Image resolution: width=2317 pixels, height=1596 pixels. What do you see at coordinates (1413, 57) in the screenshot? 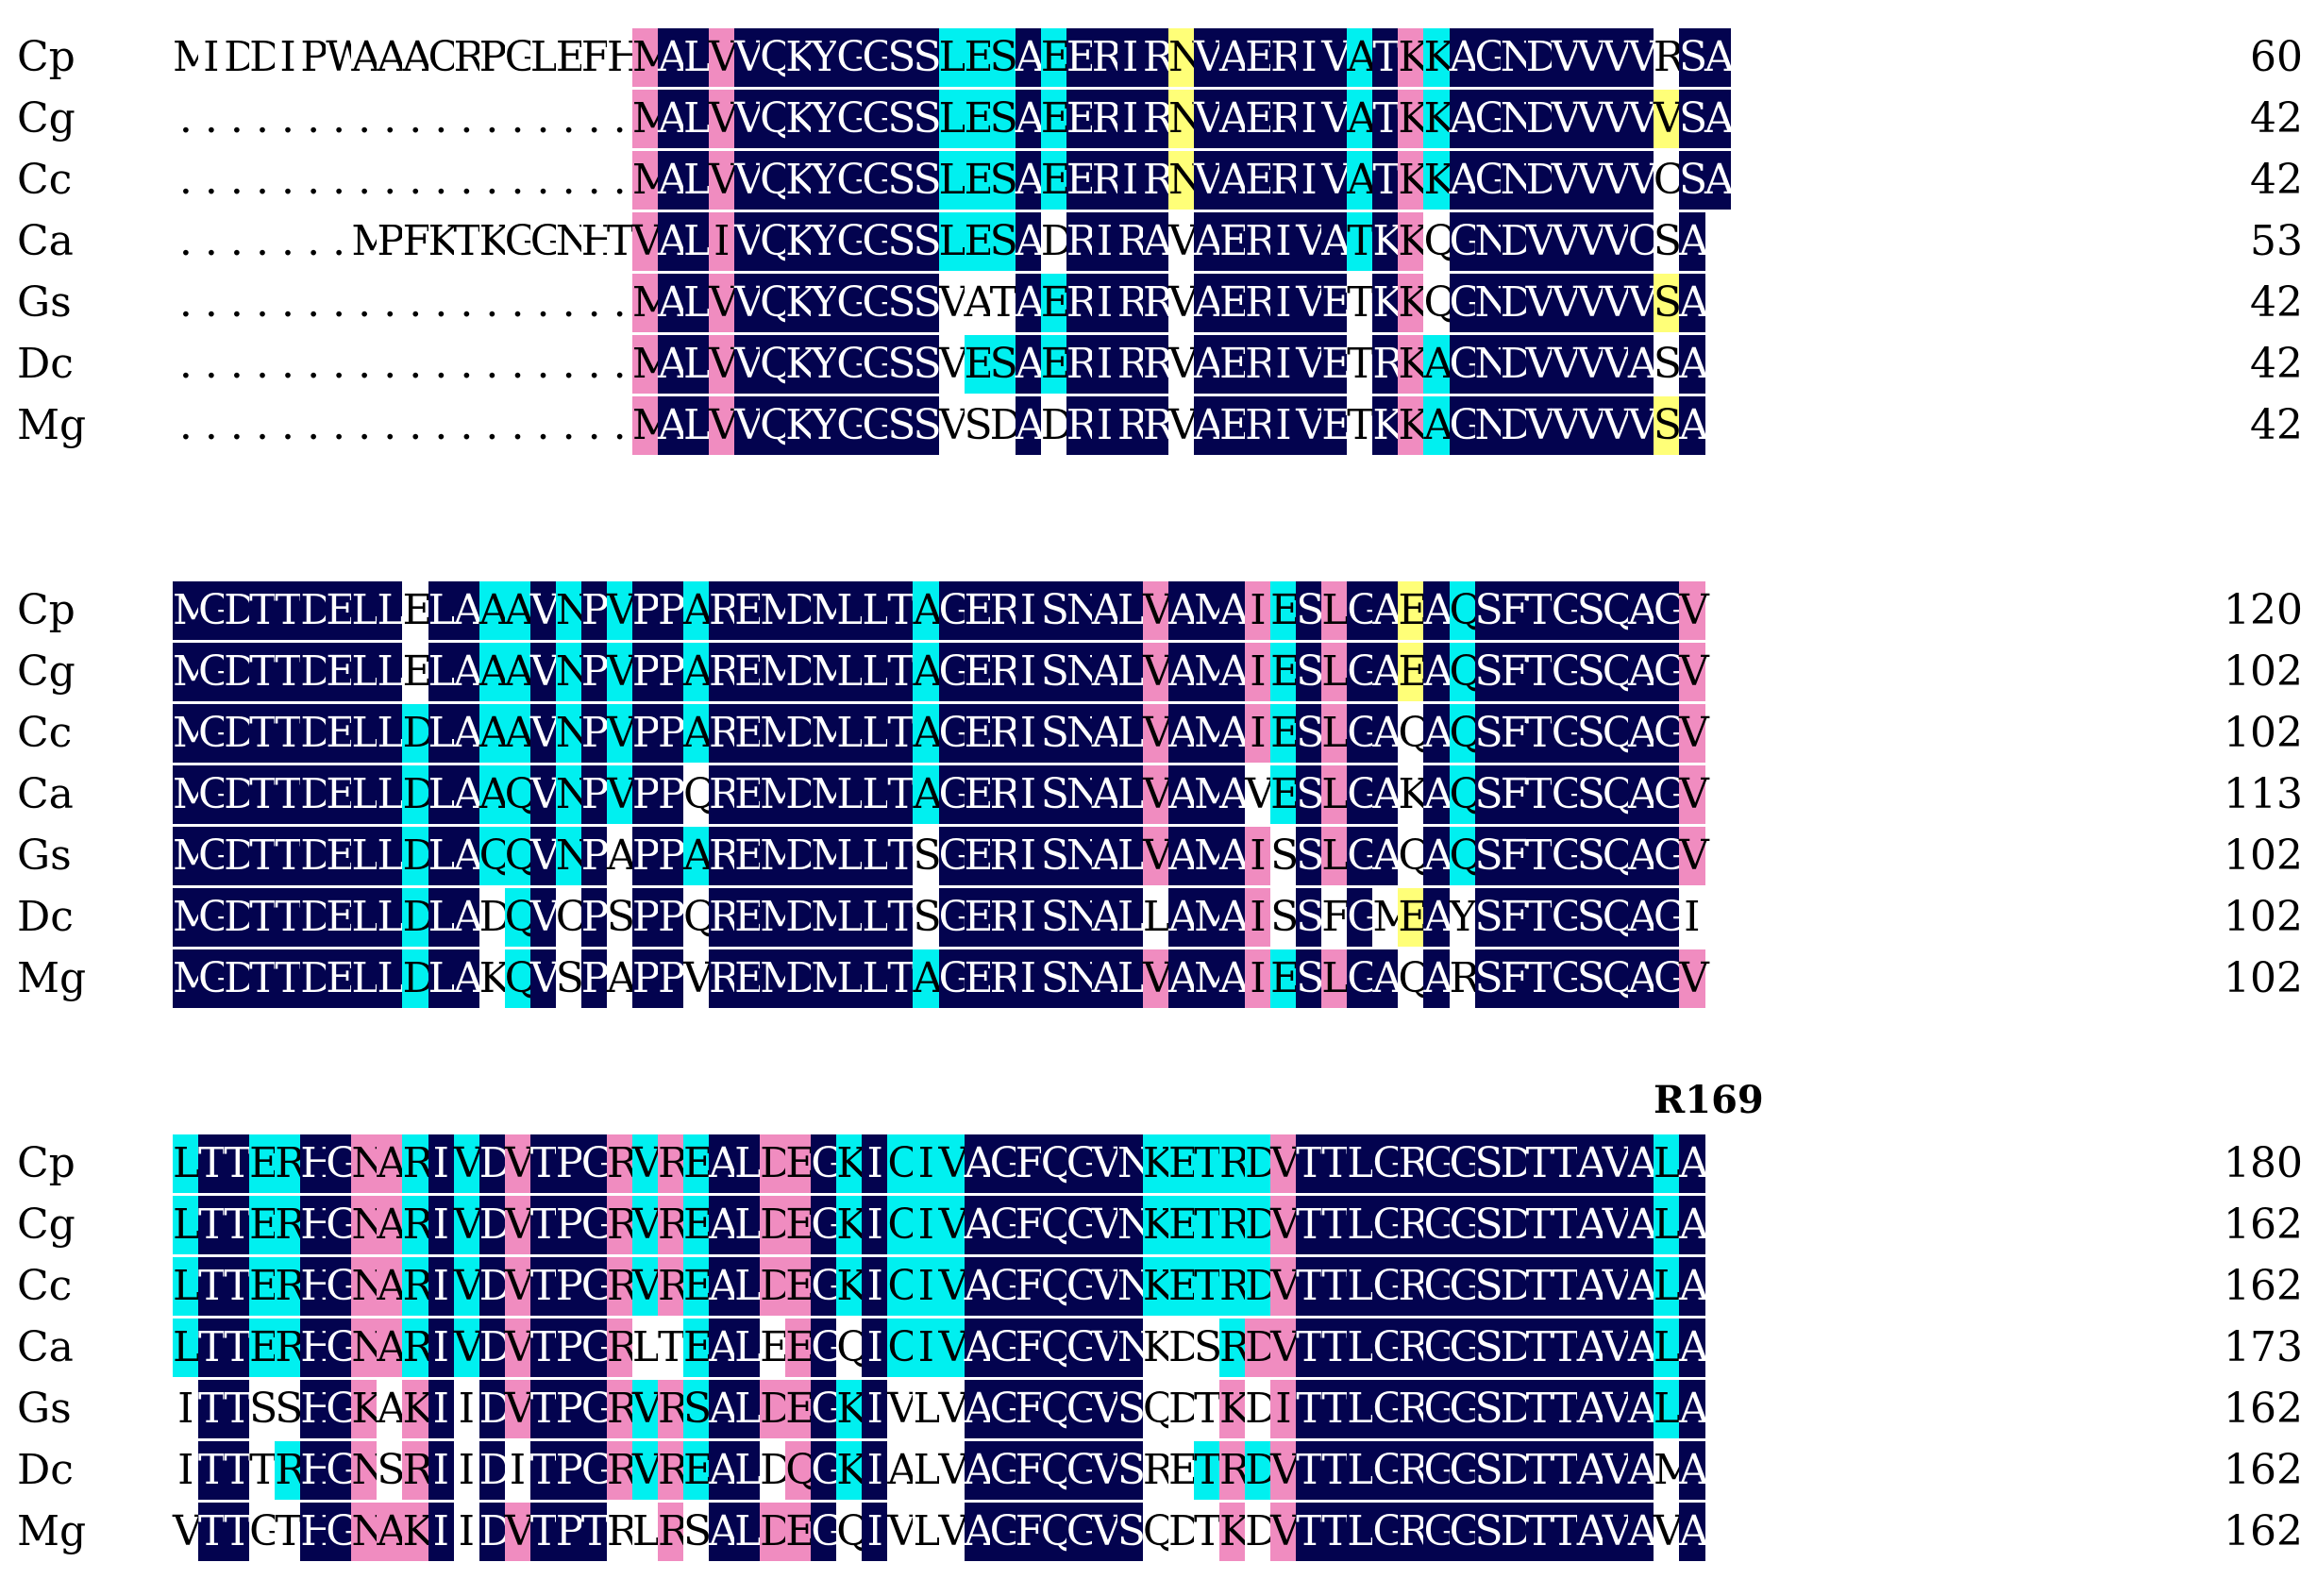
I see `residue-cell: K` at bounding box center [1413, 57].